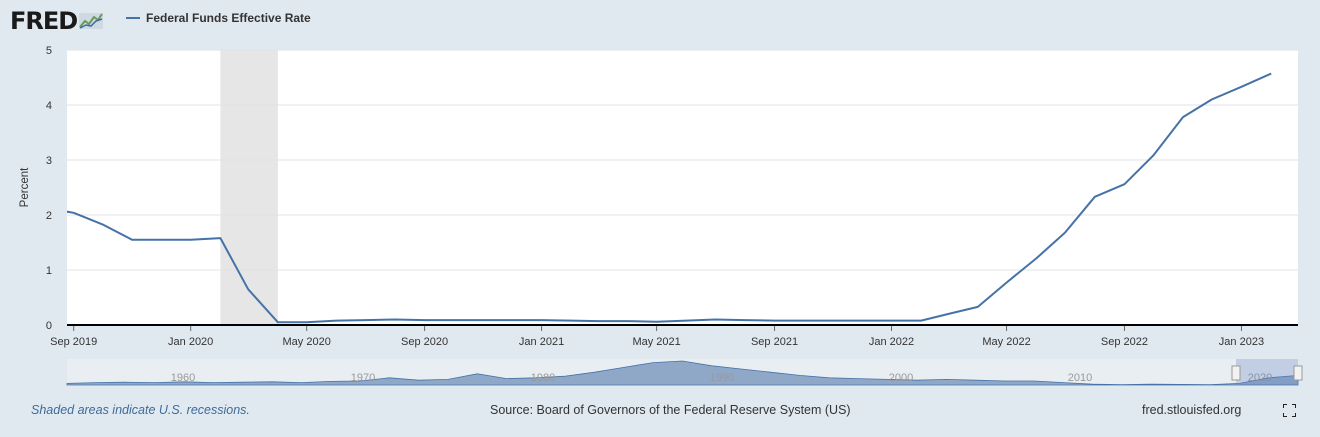 The image size is (1320, 437). What do you see at coordinates (1241, 342) in the screenshot?
I see `x-tick-label: Jan 2023` at bounding box center [1241, 342].